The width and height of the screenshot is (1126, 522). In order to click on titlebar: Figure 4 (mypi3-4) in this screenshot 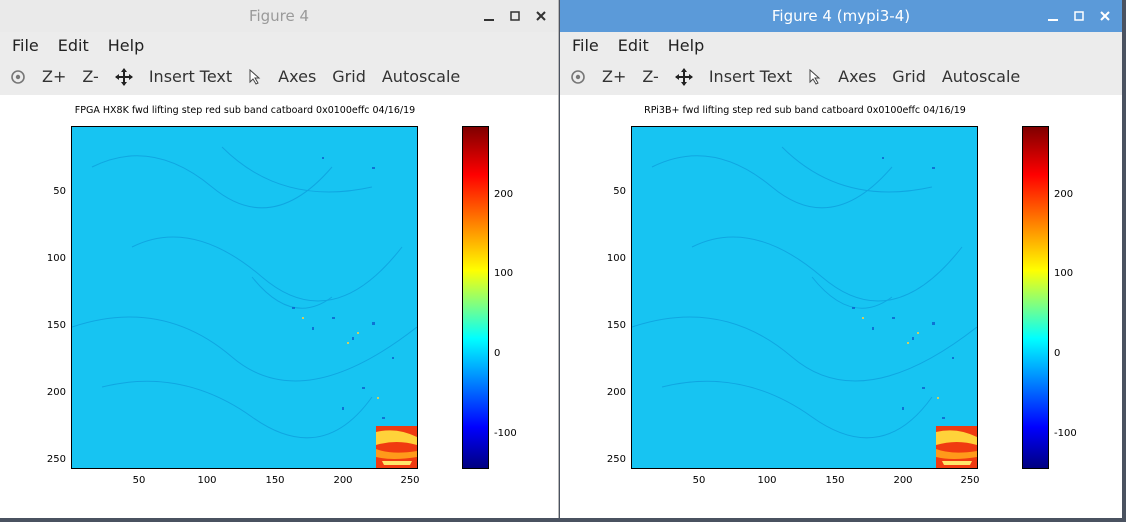, I will do `click(841, 16)`.